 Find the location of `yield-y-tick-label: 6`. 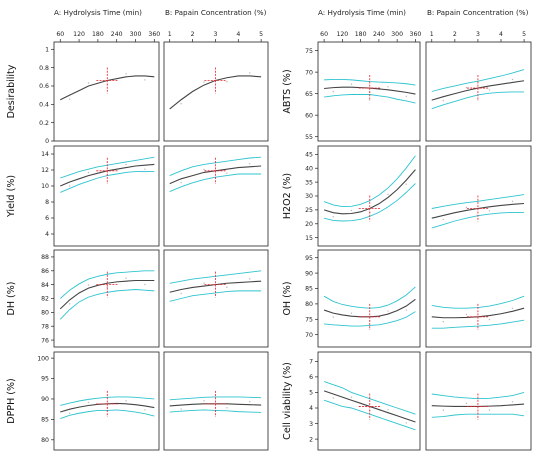

yield-y-tick-label: 6 is located at coordinates (47, 218).